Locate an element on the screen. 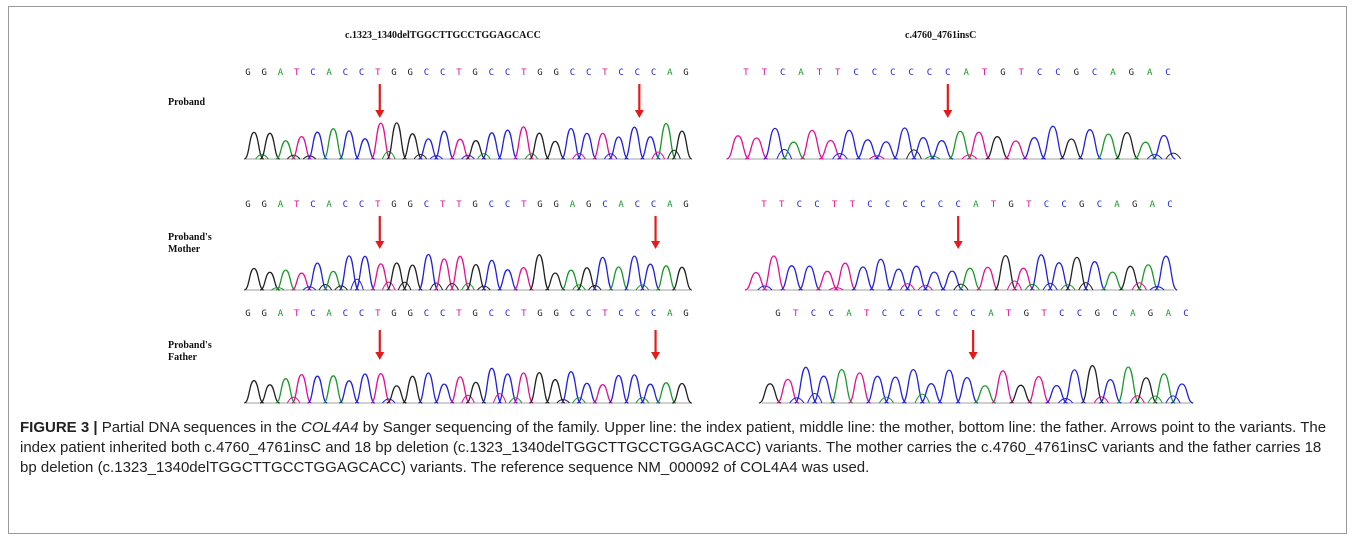 The height and width of the screenshot is (542, 1355). left-seq-proband-base: G is located at coordinates (409, 73).